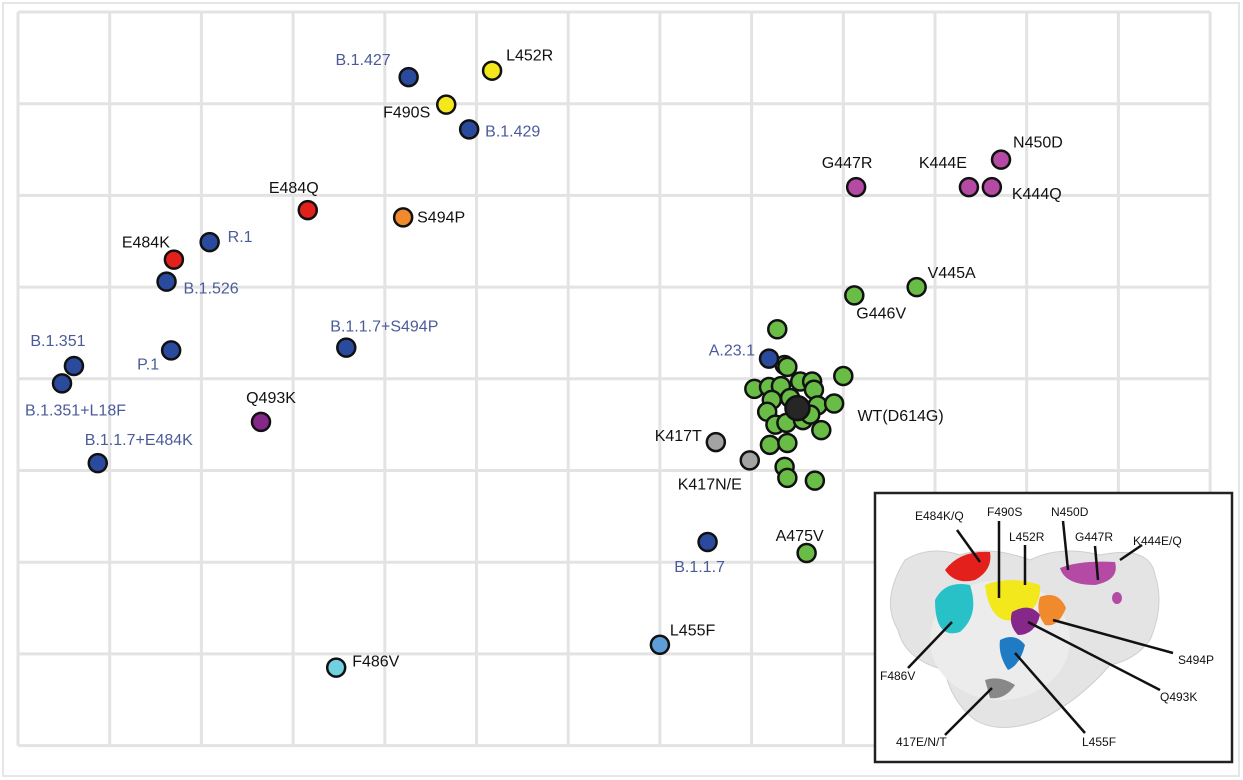  What do you see at coordinates (1037, 194) in the screenshot?
I see `point-label: K444Q` at bounding box center [1037, 194].